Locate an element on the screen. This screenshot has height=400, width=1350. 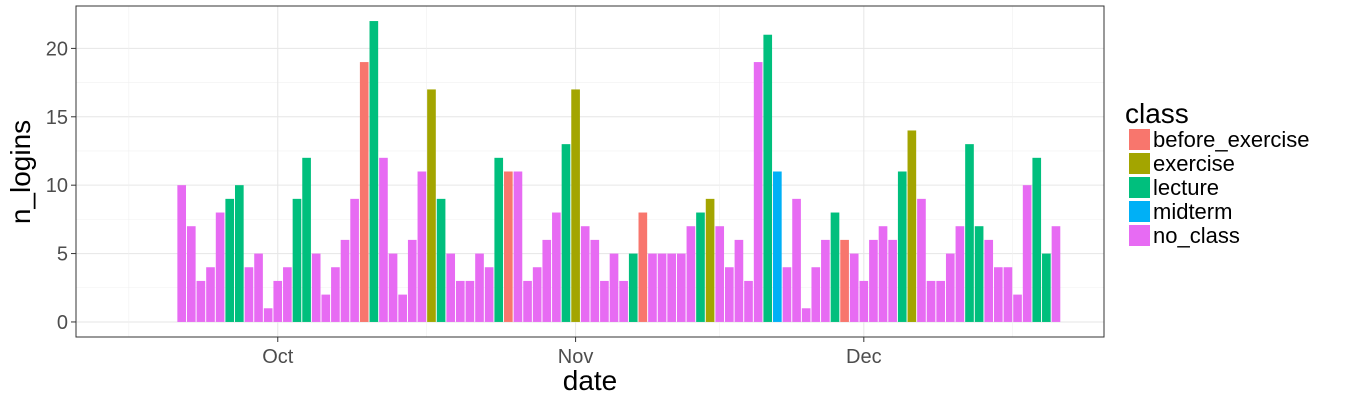
legend-key-before_exercise is located at coordinates (1139, 139).